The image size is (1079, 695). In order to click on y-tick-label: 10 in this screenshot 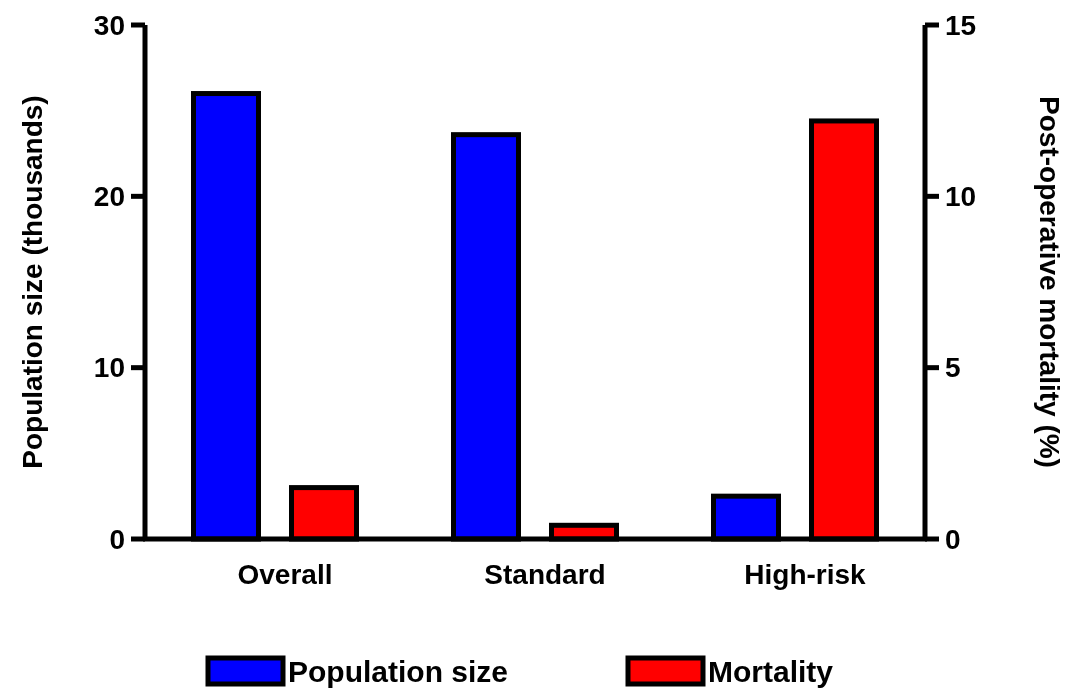, I will do `click(109, 368)`.